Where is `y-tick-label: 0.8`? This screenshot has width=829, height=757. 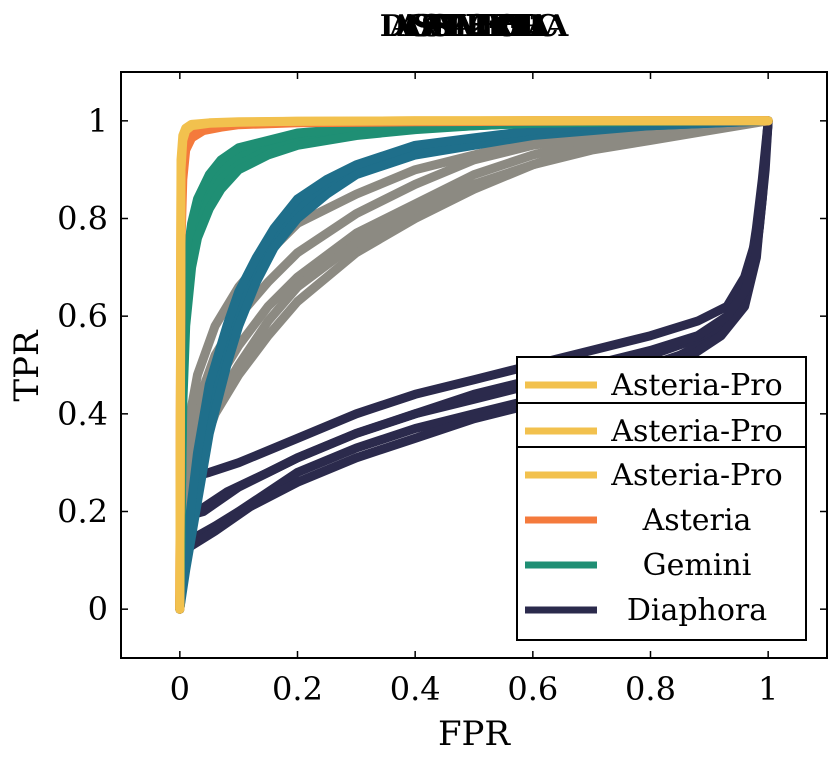 y-tick-label: 0.8 is located at coordinates (82, 219).